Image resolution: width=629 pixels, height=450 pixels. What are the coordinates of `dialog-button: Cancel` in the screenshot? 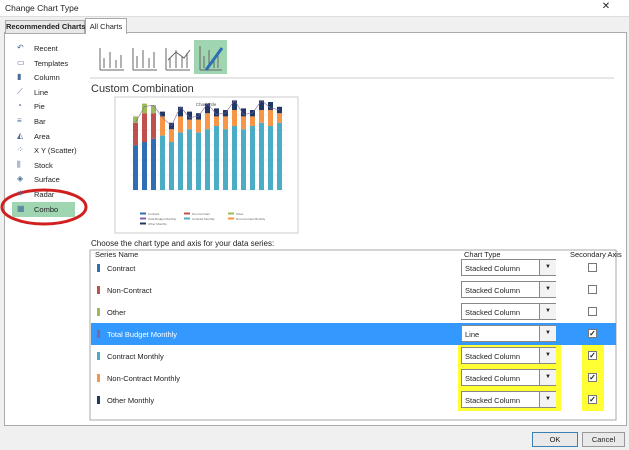 It's located at (603, 439).